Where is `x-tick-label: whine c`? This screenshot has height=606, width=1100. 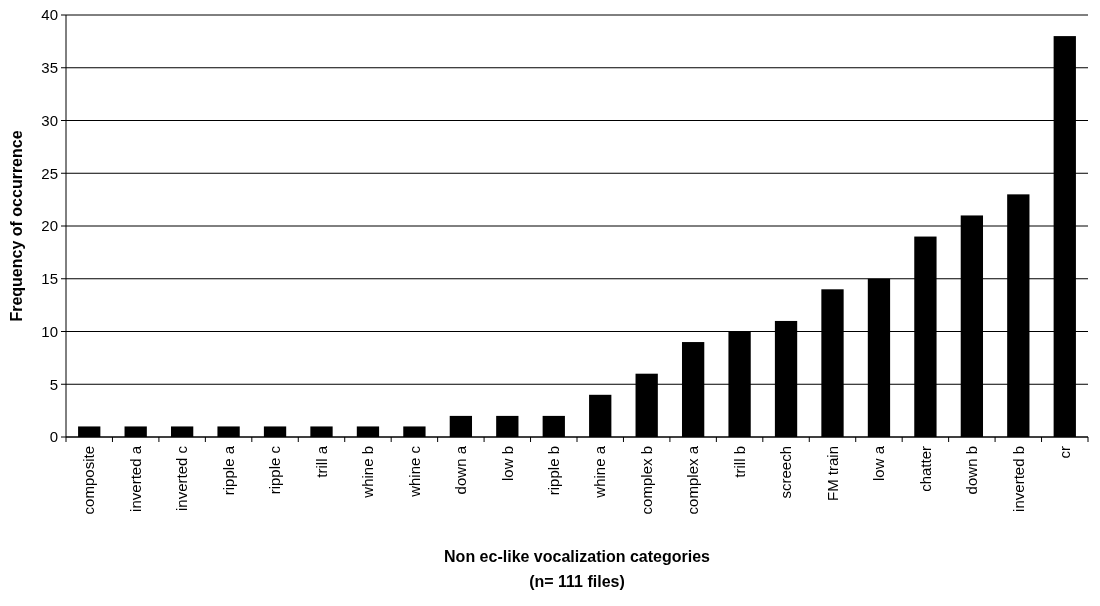
x-tick-label: whine c is located at coordinates (414, 471).